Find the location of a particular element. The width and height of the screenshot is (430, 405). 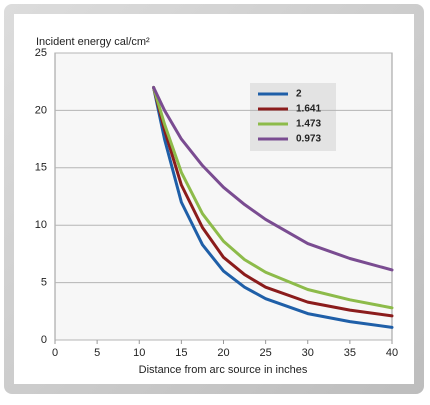

x-tick-label: 35 is located at coordinates (350, 353).